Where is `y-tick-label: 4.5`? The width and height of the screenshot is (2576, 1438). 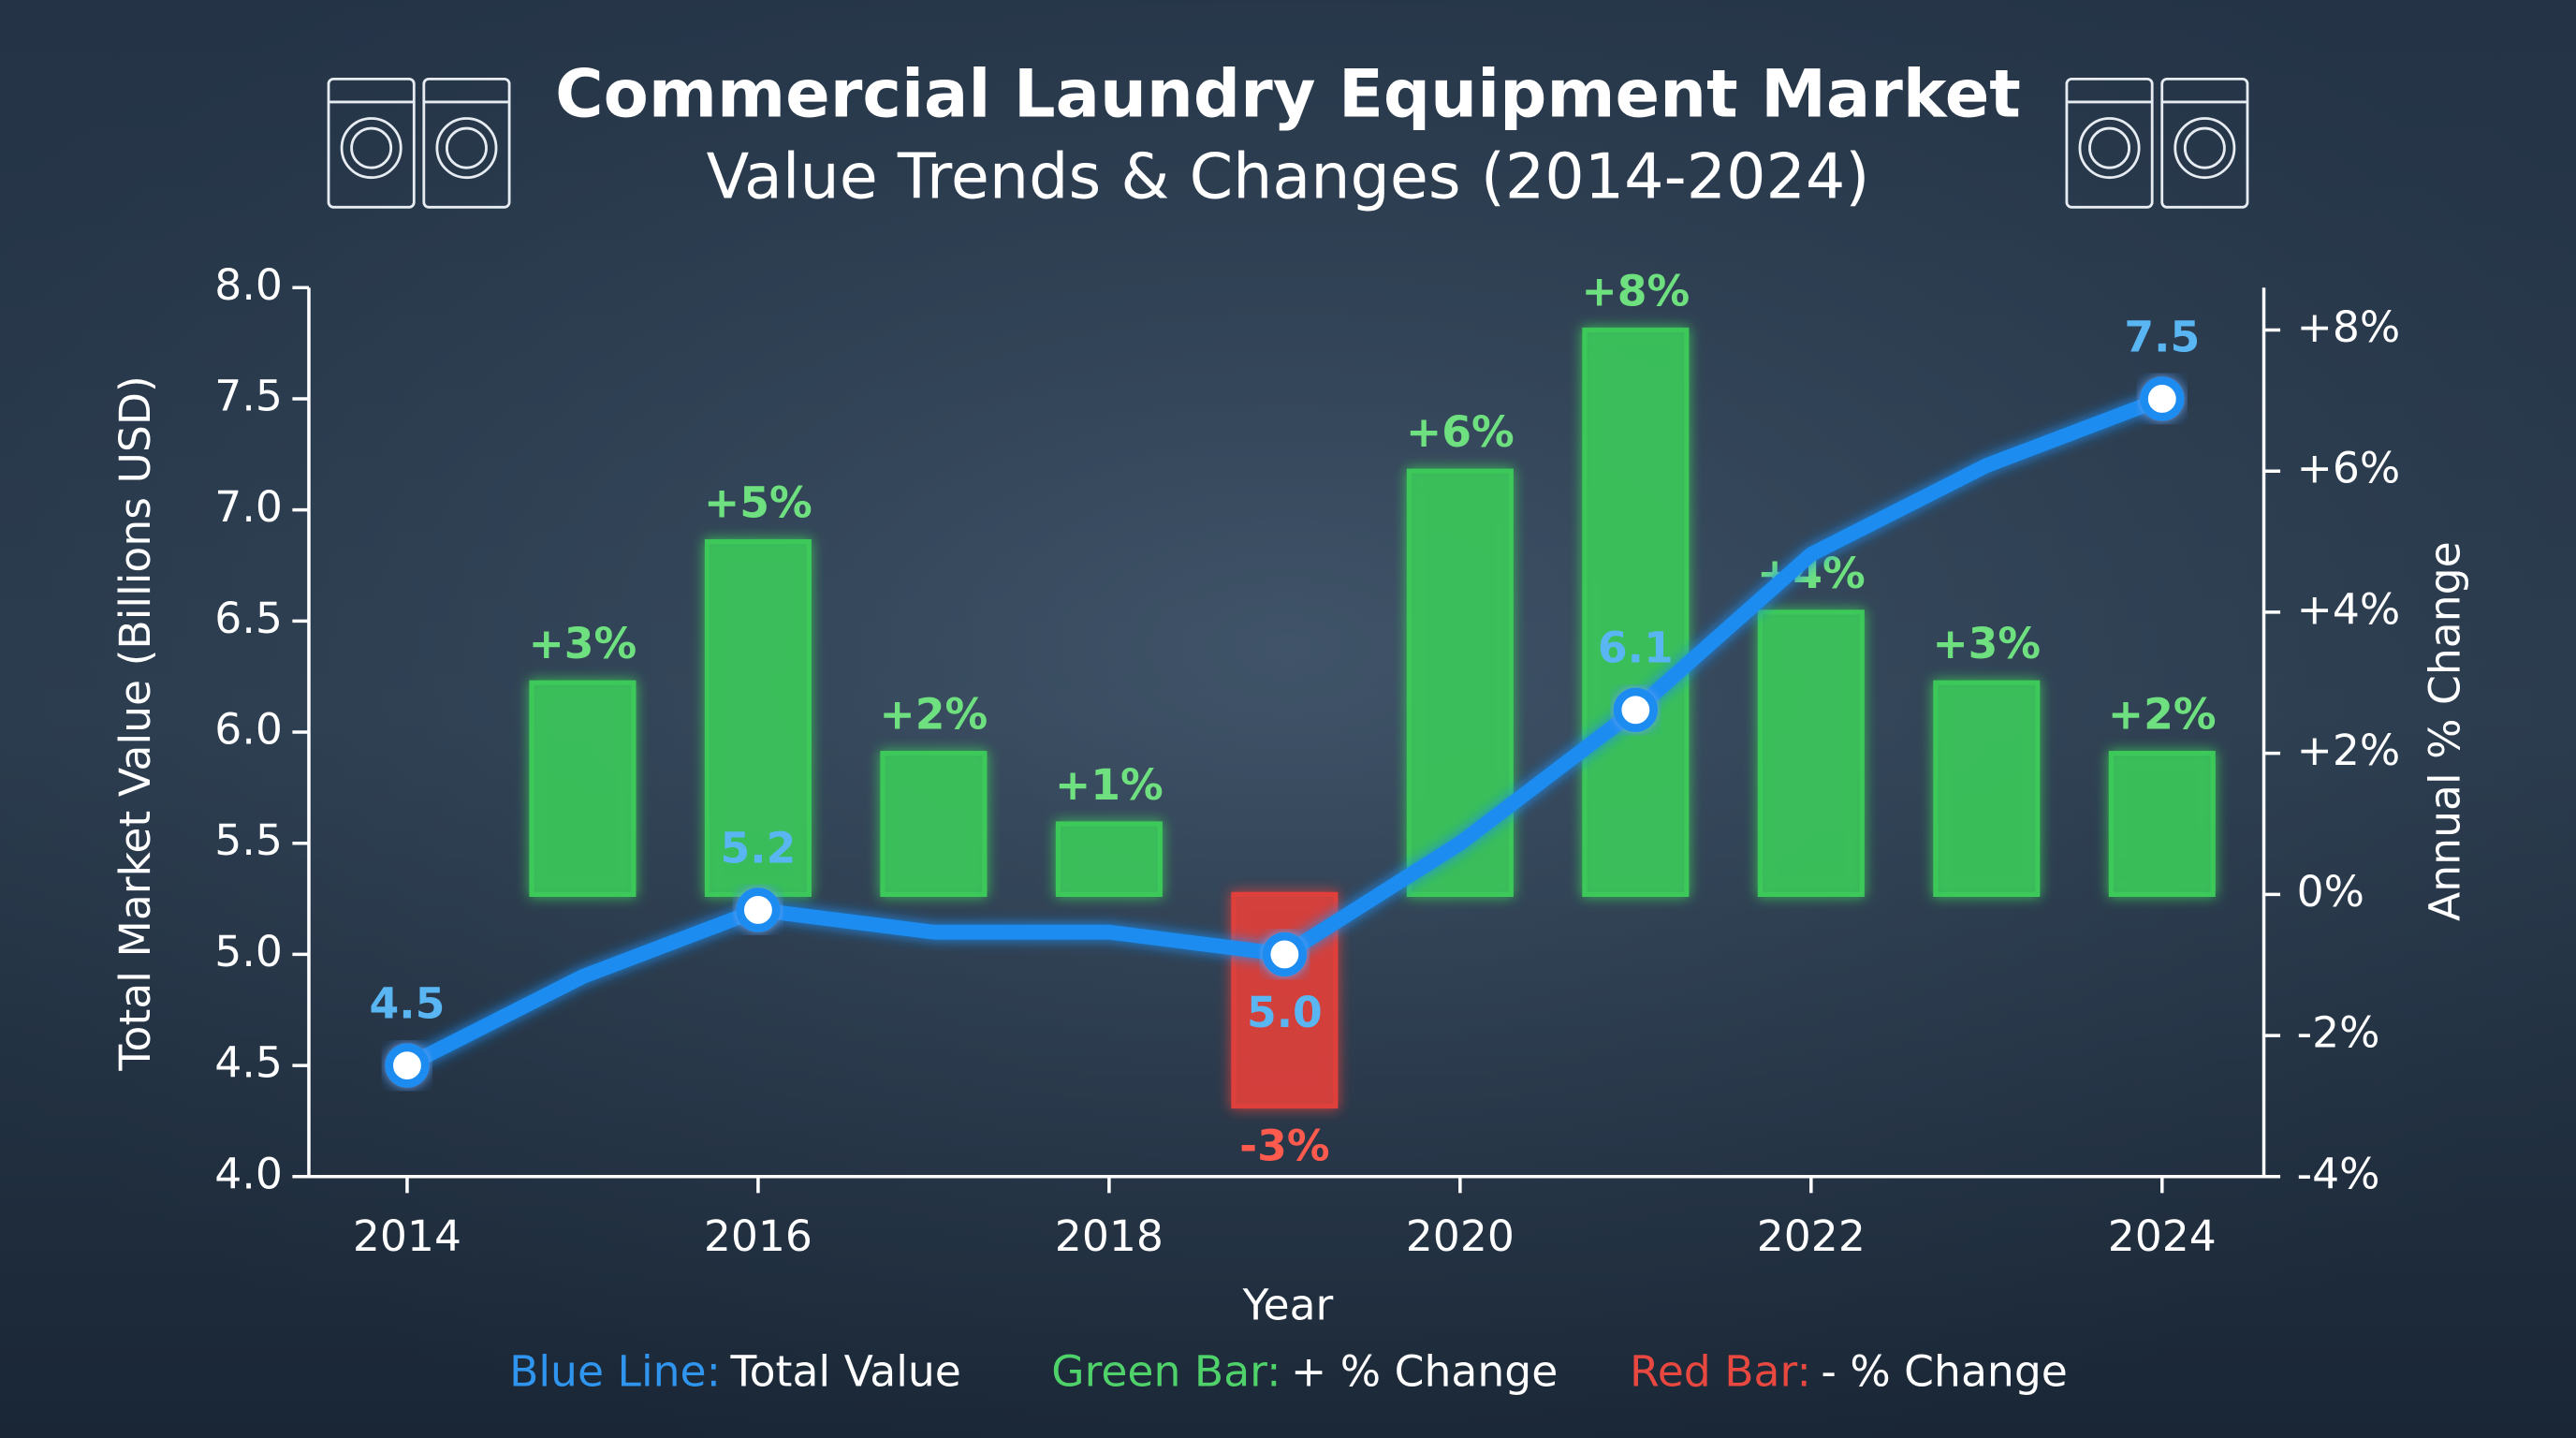
y-tick-label: 4.5 is located at coordinates (249, 1063).